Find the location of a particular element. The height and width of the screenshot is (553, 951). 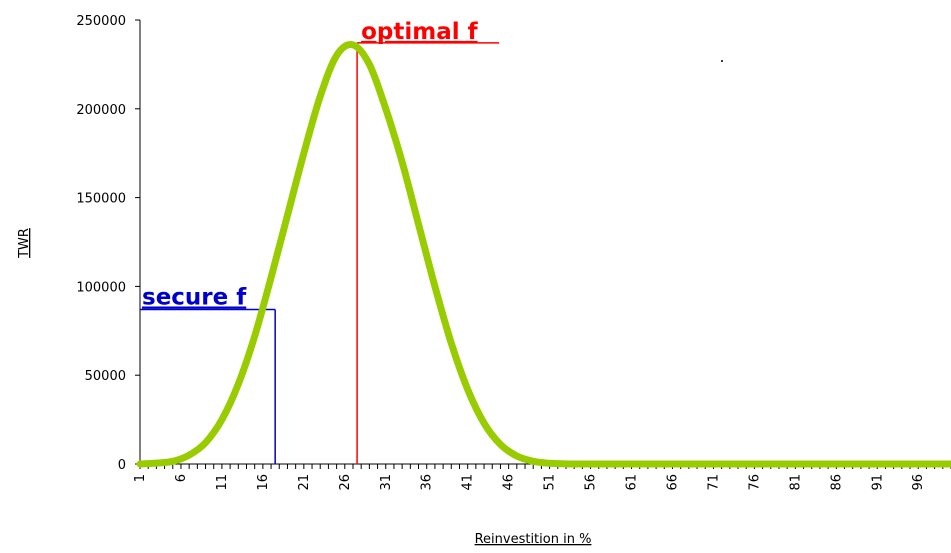

x-tick-label: 21 is located at coordinates (304, 482).